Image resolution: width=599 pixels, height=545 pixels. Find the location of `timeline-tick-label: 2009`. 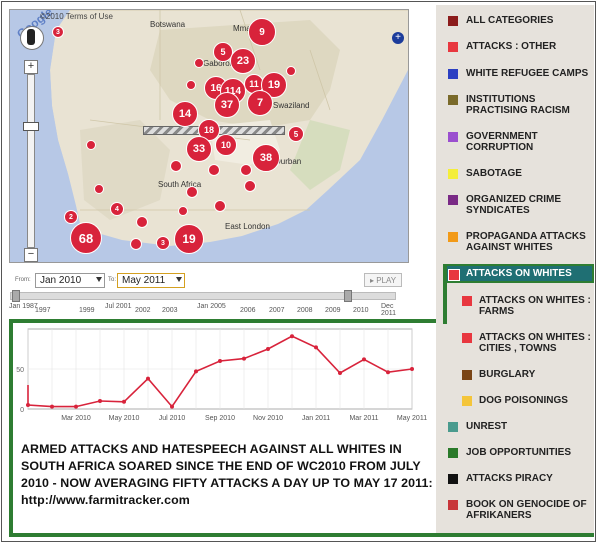

timeline-tick-label: 2009 is located at coordinates (333, 310).